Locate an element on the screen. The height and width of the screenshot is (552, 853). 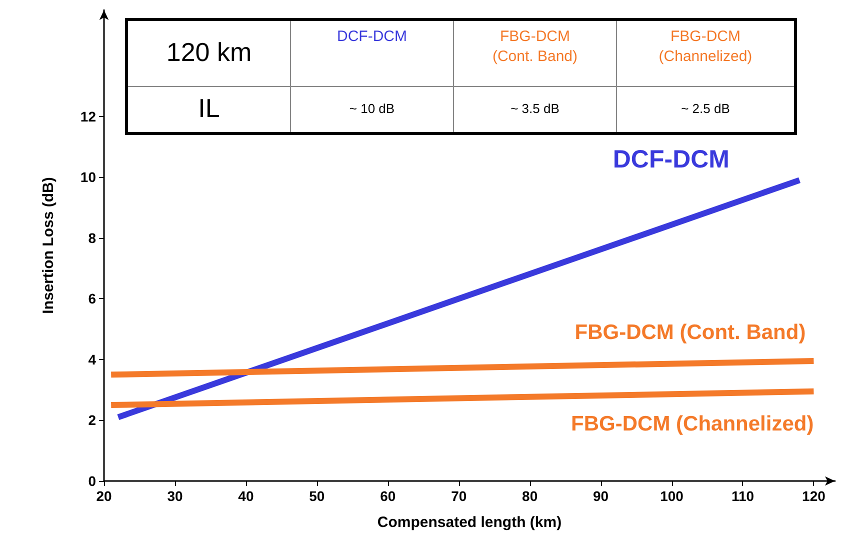
y-axis-title: Insertion Loss (dB) is located at coordinates (48, 245).